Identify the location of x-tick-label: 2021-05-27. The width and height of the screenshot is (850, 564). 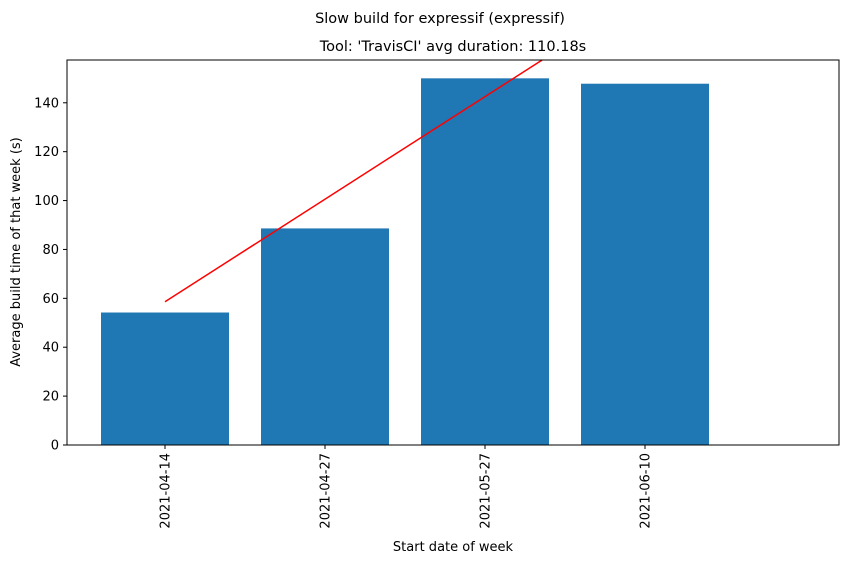
(486, 491).